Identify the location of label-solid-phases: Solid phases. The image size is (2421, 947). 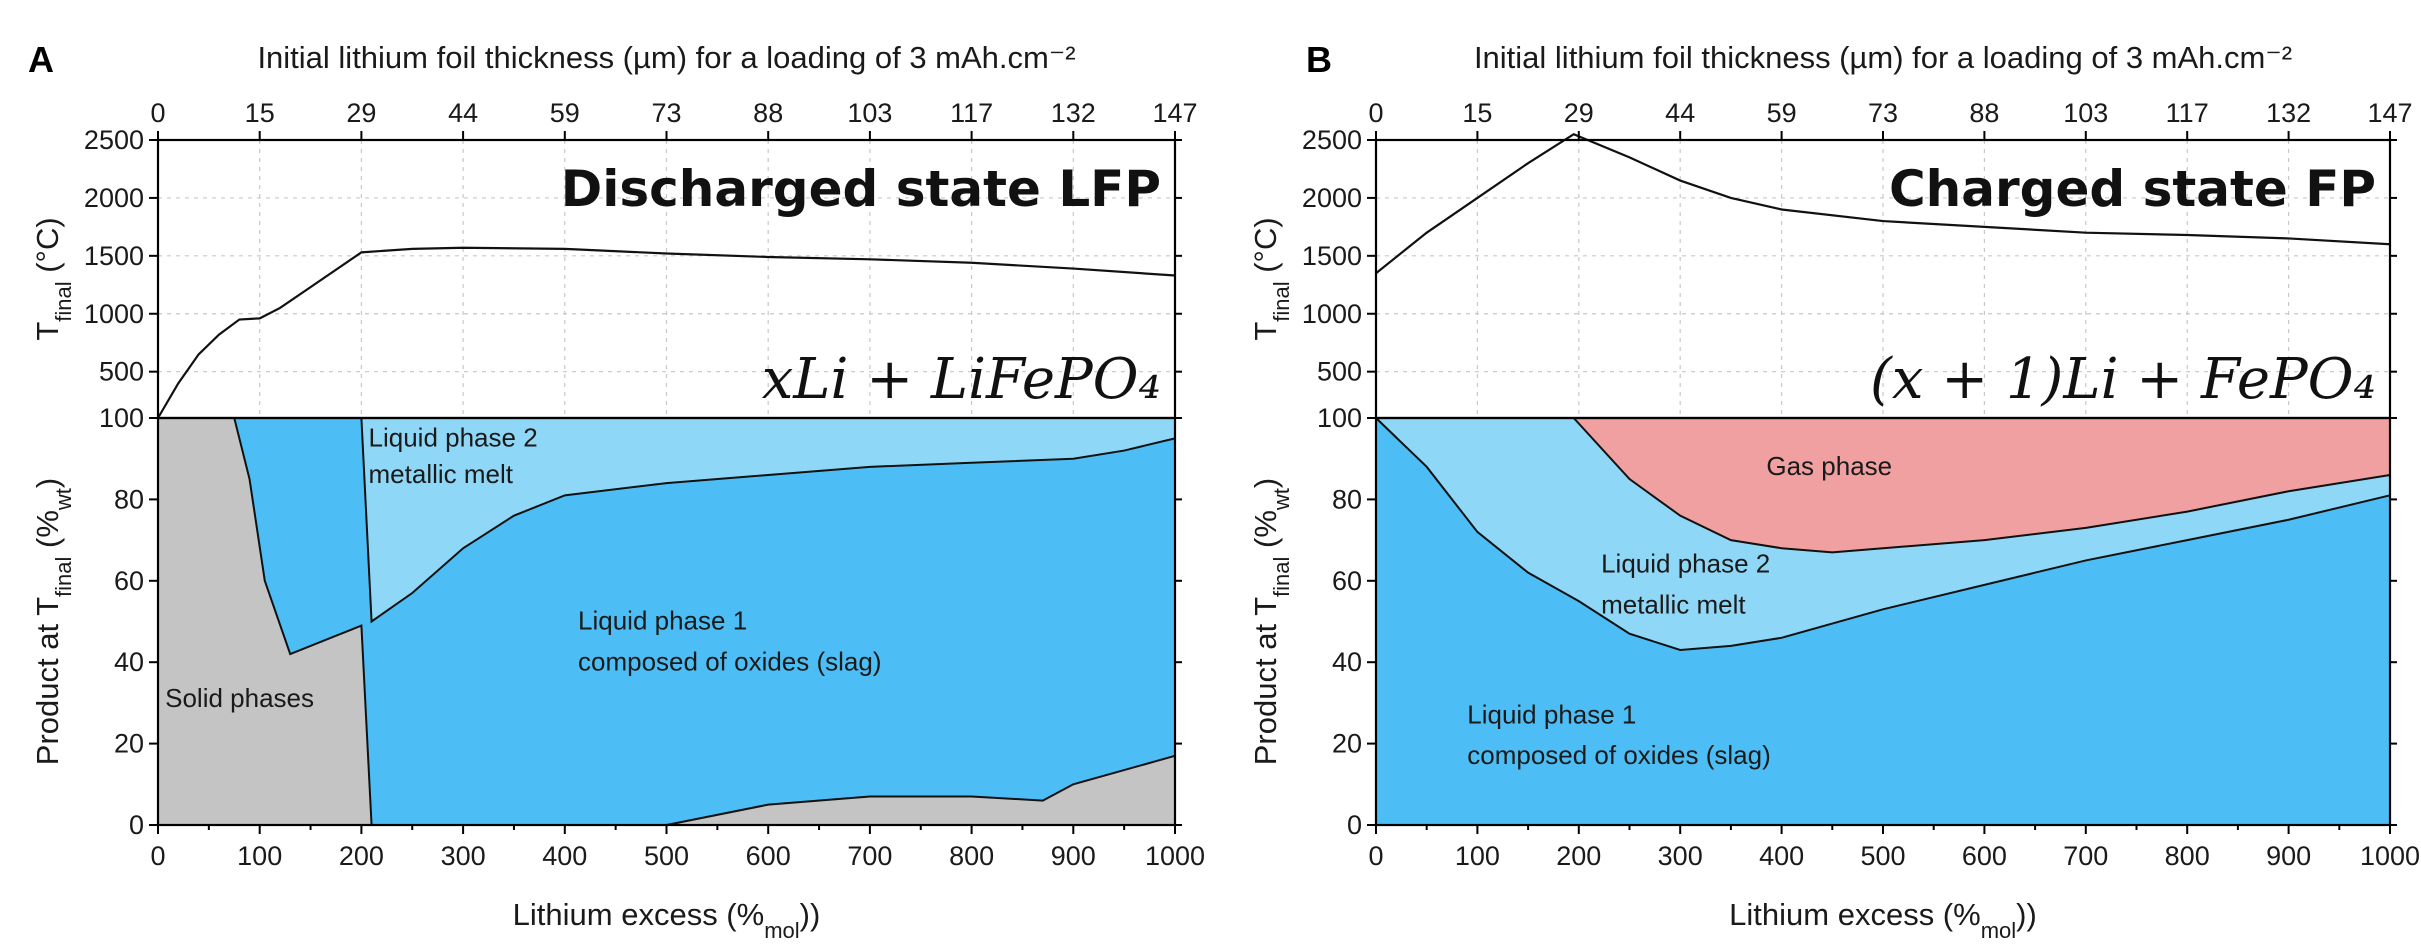
(239, 698).